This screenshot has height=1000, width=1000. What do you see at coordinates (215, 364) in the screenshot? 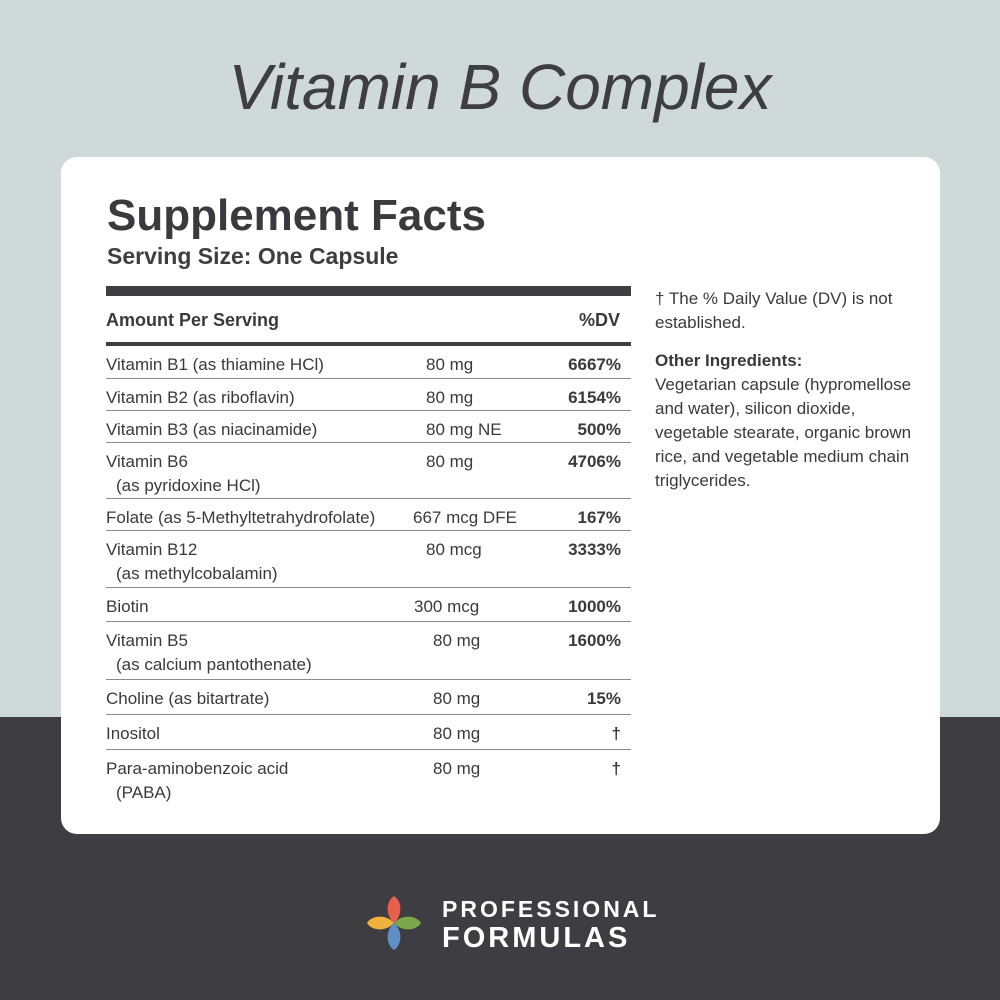
I see `nutrient-name: Vitamin B1 (as thiamine HCl)` at bounding box center [215, 364].